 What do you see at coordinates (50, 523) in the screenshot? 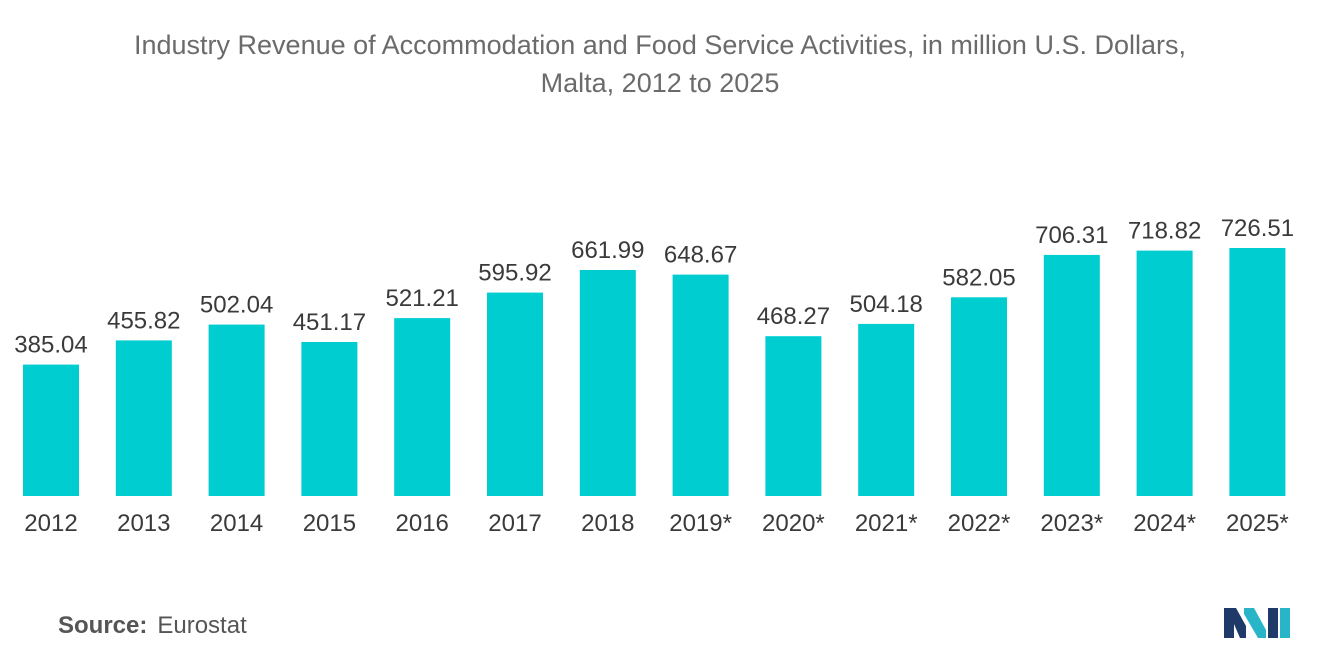
I see `x-tick-label: 2012` at bounding box center [50, 523].